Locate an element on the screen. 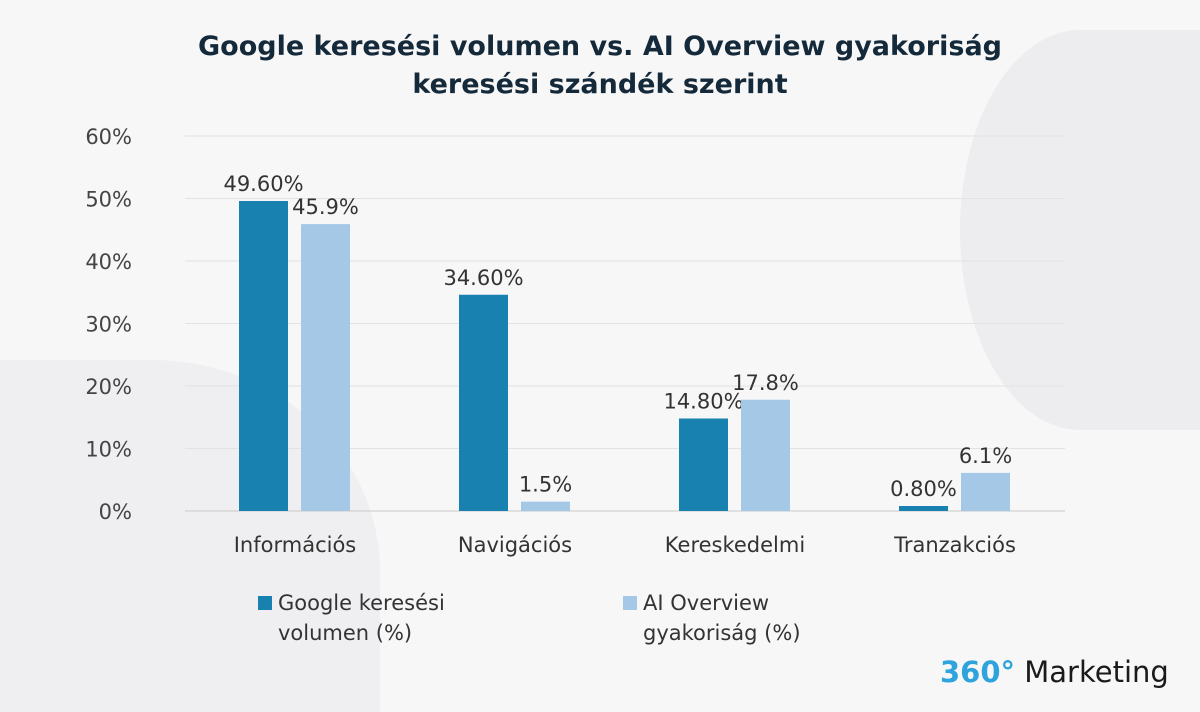 The image size is (1200, 712). x-tick-label: Tranzakciós is located at coordinates (954, 545).